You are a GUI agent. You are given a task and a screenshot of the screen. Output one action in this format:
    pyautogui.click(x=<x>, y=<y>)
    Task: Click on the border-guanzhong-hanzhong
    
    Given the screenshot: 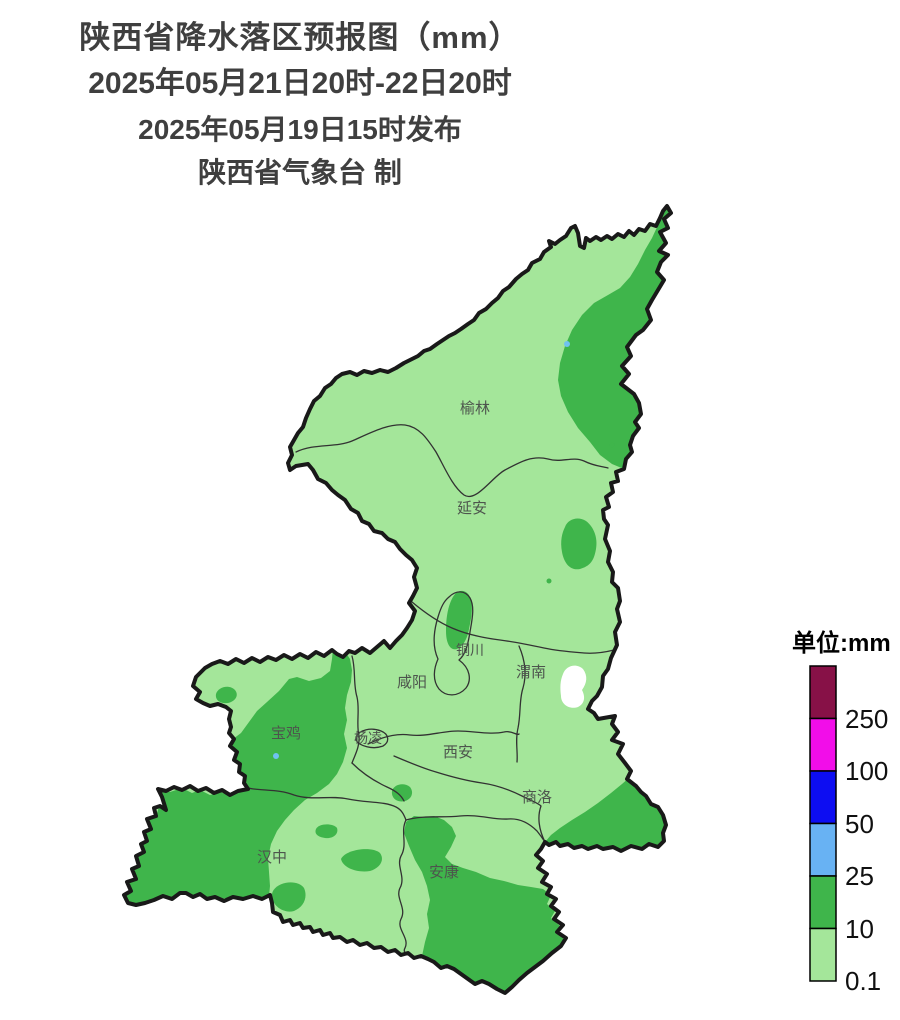 What is the action you would take?
    pyautogui.click(x=323, y=803)
    